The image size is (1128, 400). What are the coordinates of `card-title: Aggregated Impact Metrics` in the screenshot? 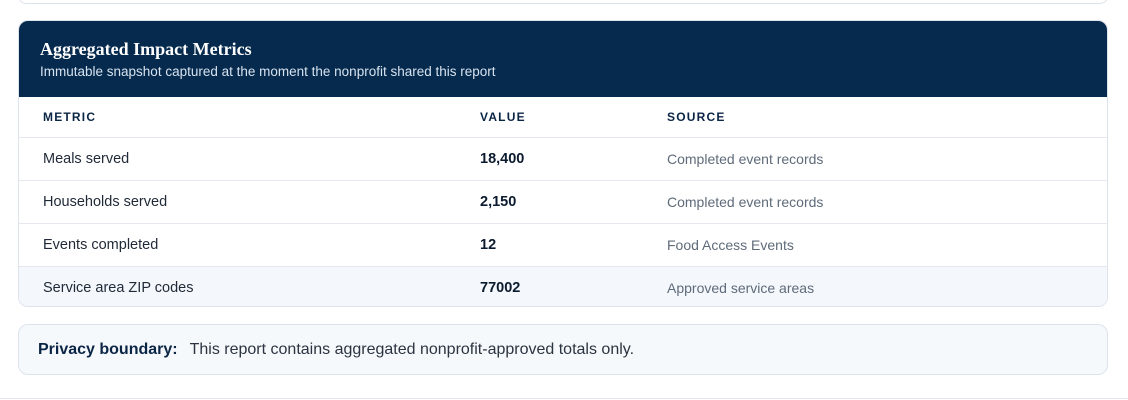 It's located at (146, 49).